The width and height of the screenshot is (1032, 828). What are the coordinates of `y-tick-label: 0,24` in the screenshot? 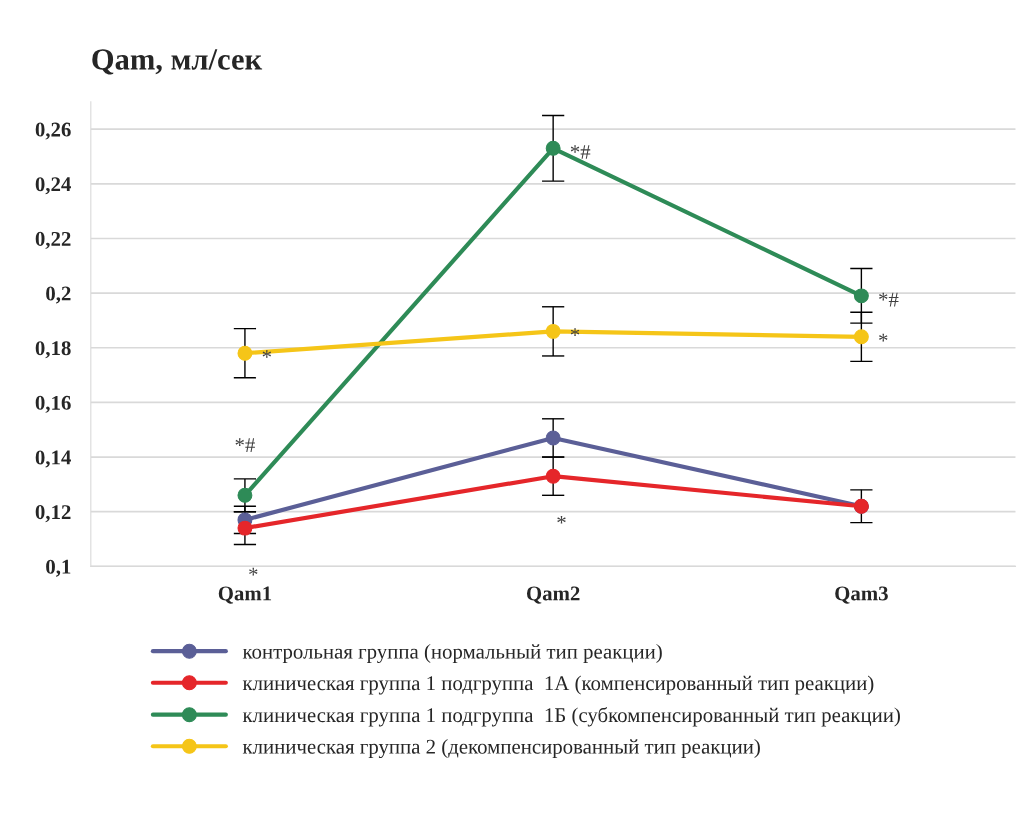 It's located at (53, 186).